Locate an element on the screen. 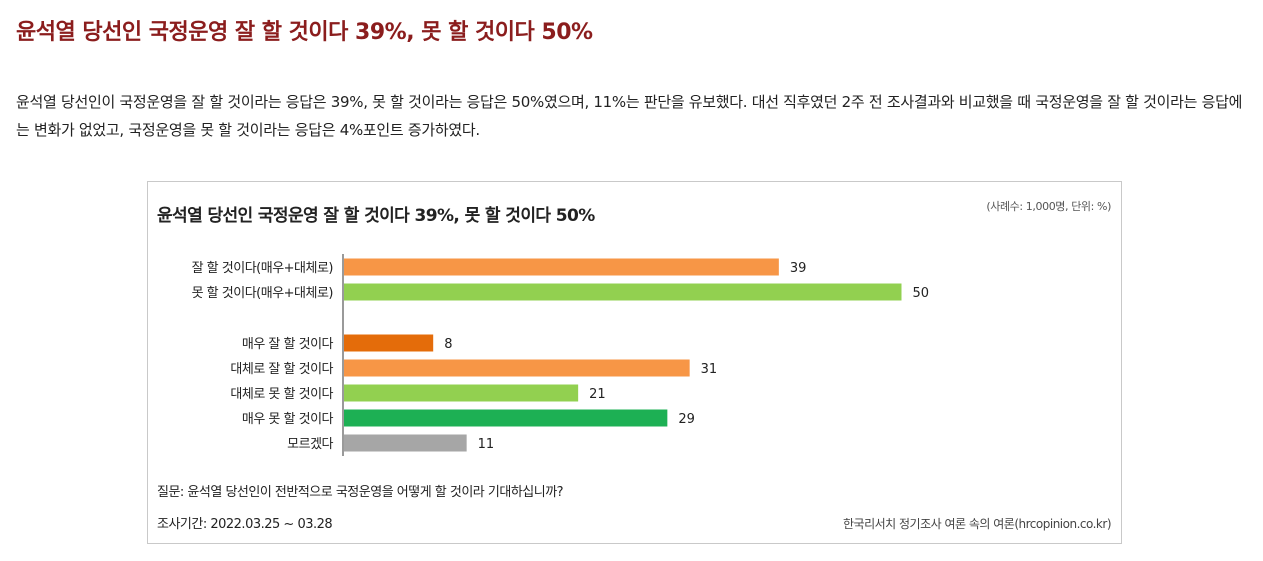 This screenshot has height=561, width=1263. category-label: 매우 잘 할 것이다 is located at coordinates (288, 344).